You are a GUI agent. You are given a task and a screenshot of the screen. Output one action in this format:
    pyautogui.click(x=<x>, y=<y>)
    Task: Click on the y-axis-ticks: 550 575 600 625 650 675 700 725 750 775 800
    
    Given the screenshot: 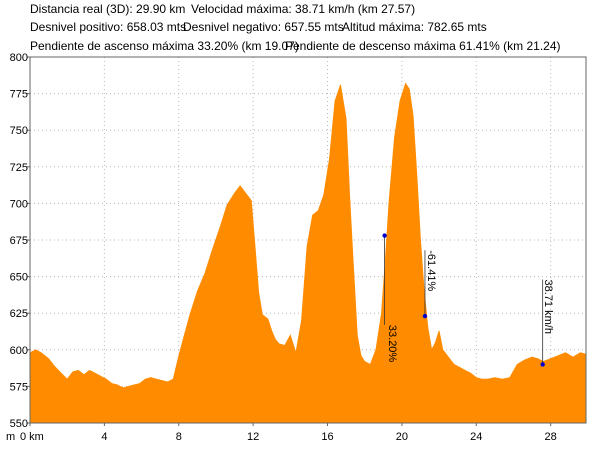 What is the action you would take?
    pyautogui.click(x=20, y=241)
    